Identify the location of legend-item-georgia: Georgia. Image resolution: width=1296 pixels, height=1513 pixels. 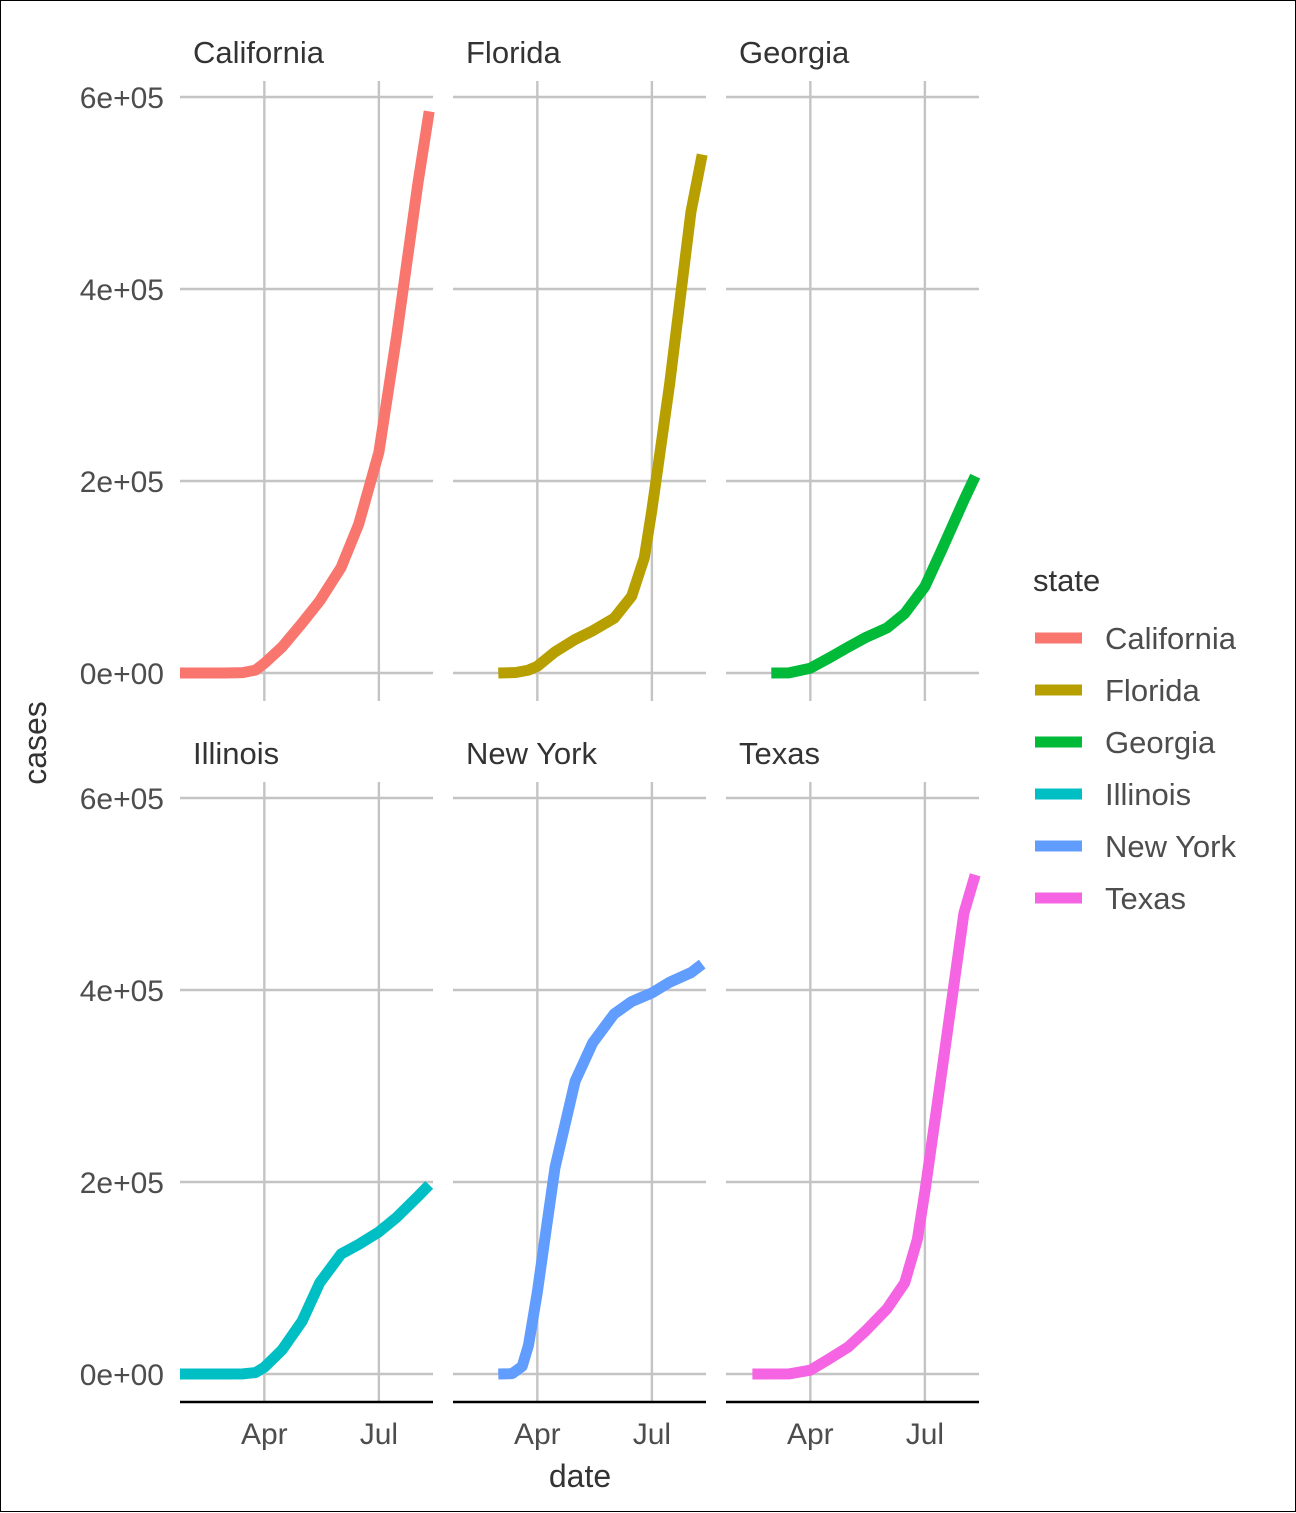
(1125, 742).